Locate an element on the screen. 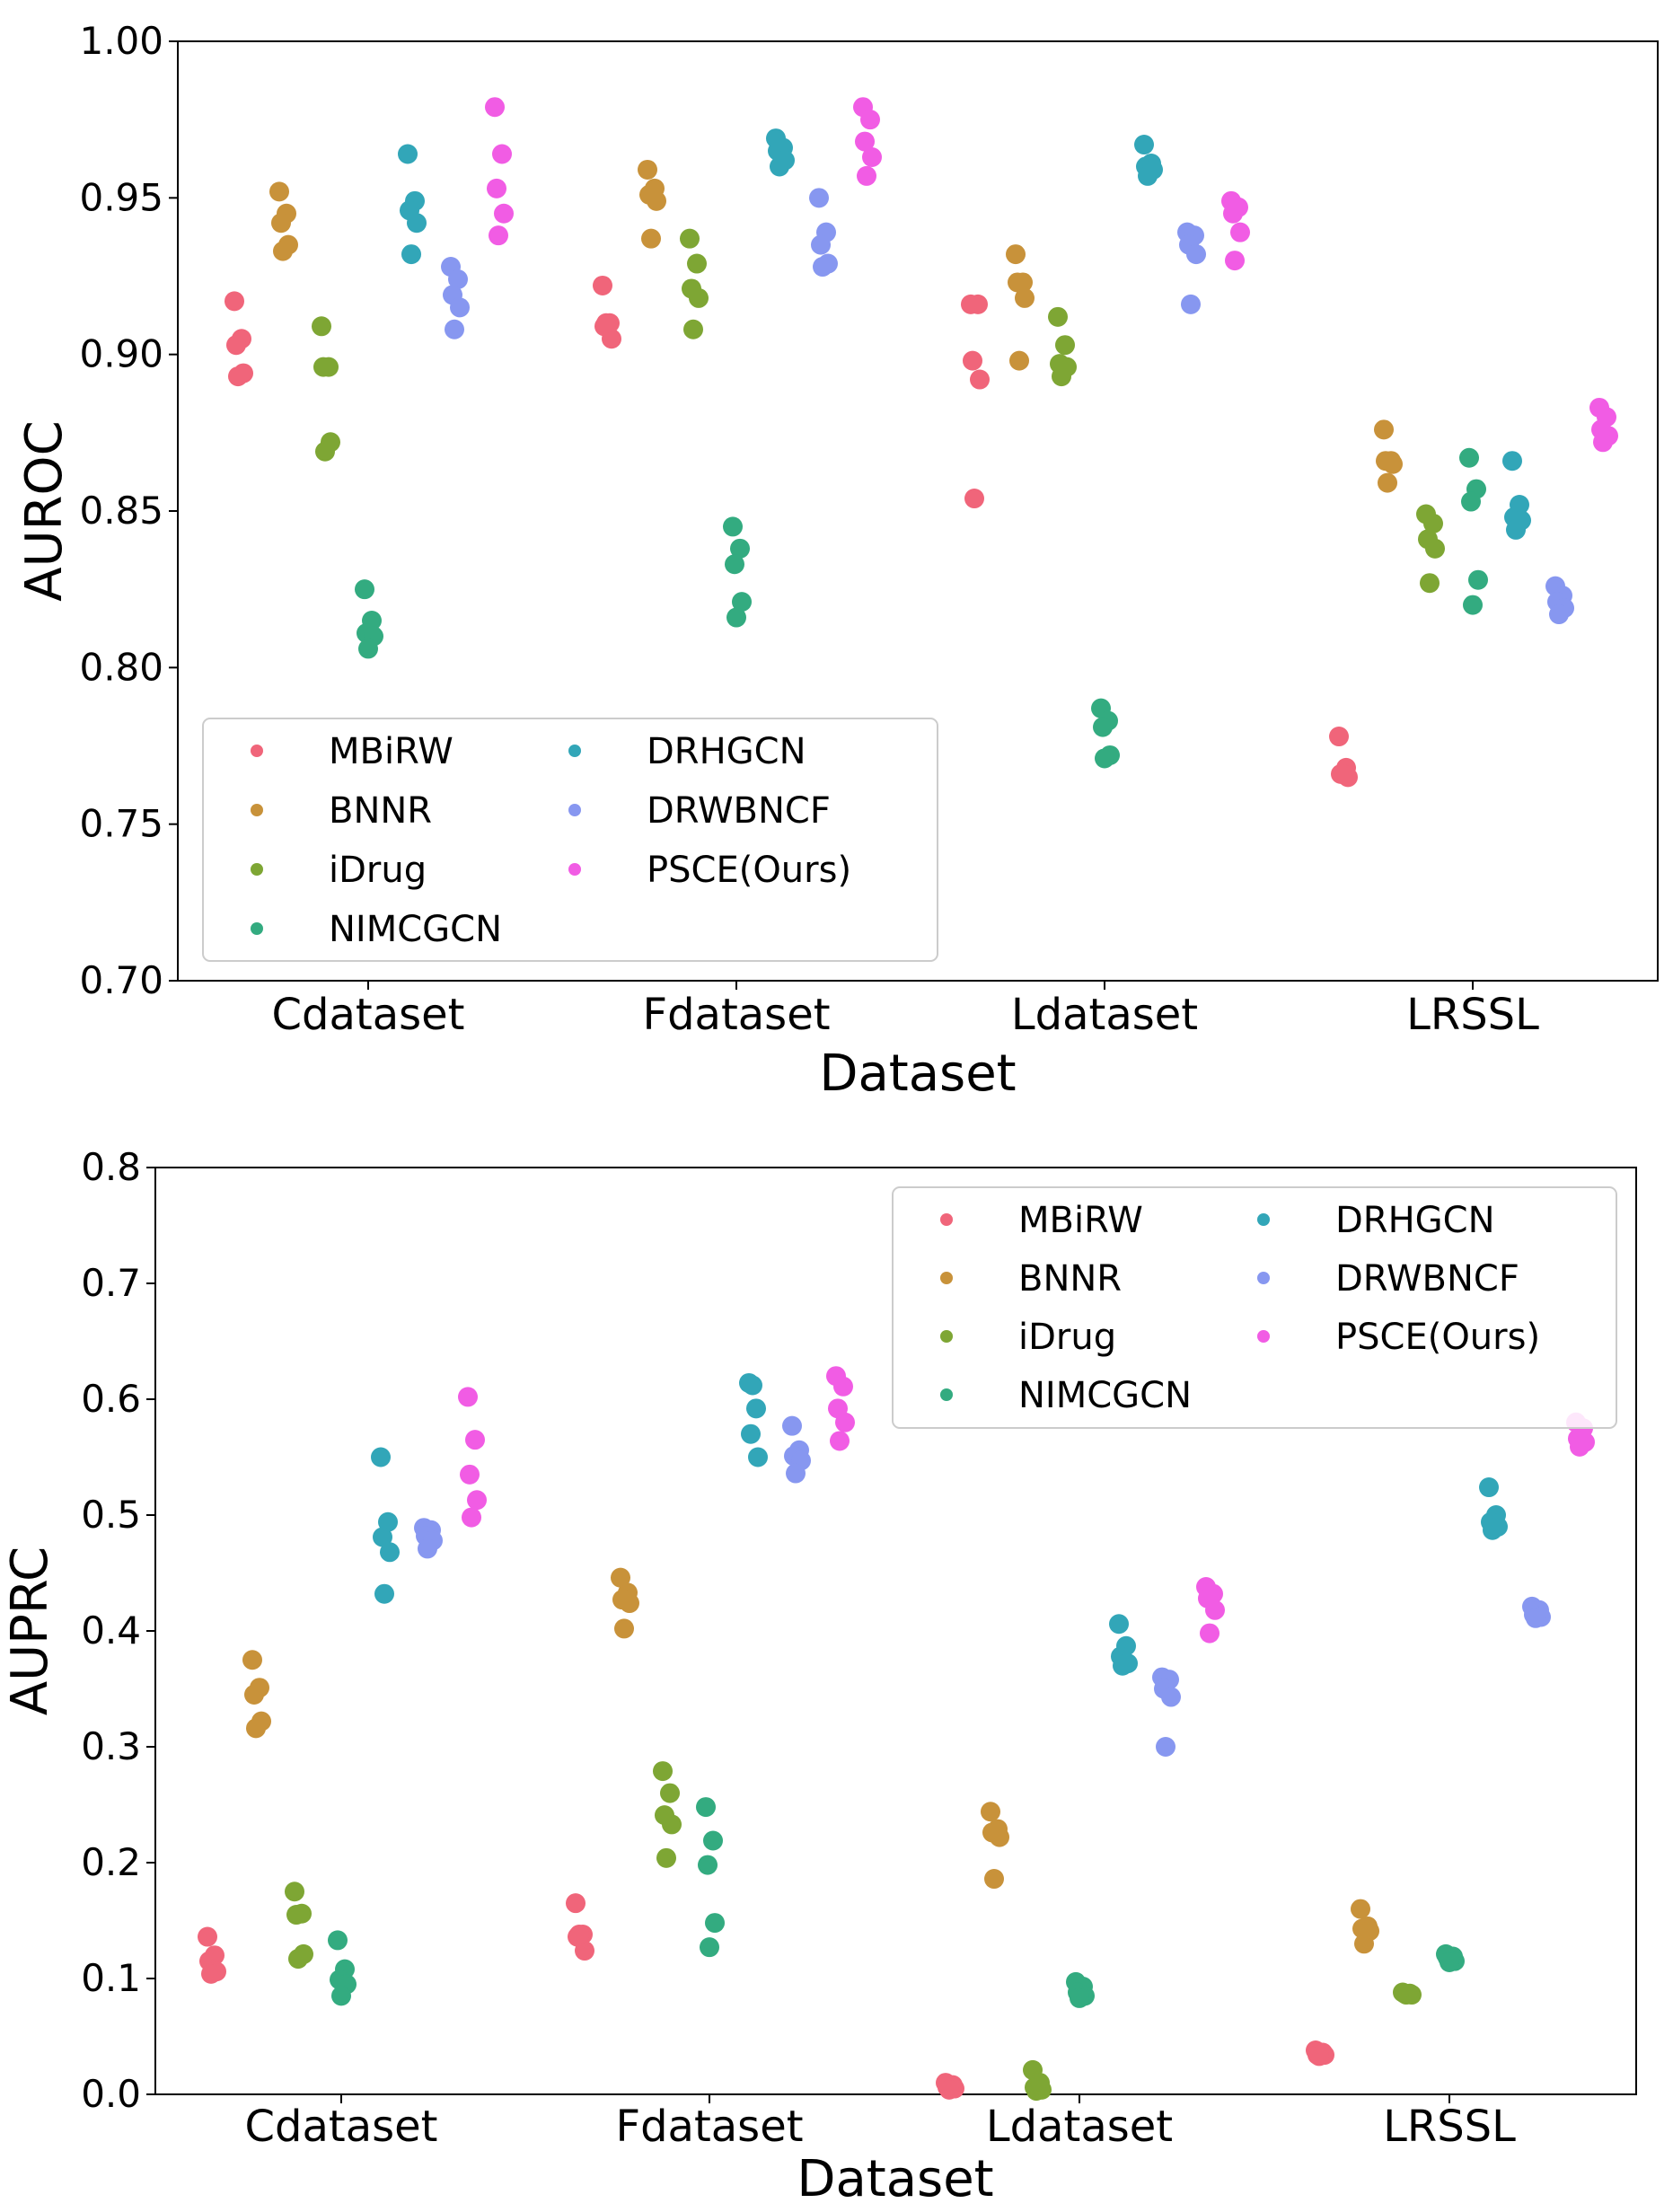 This screenshot has width=1673, height=2212. y-tick-label: 0.80 is located at coordinates (121, 667).